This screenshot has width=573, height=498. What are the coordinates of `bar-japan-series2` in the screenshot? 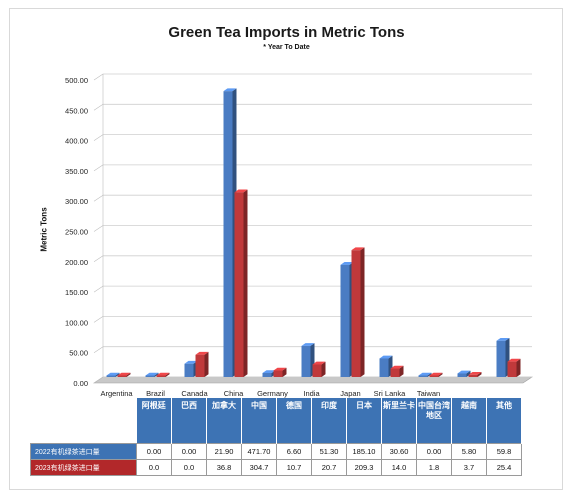 It's located at (356, 313).